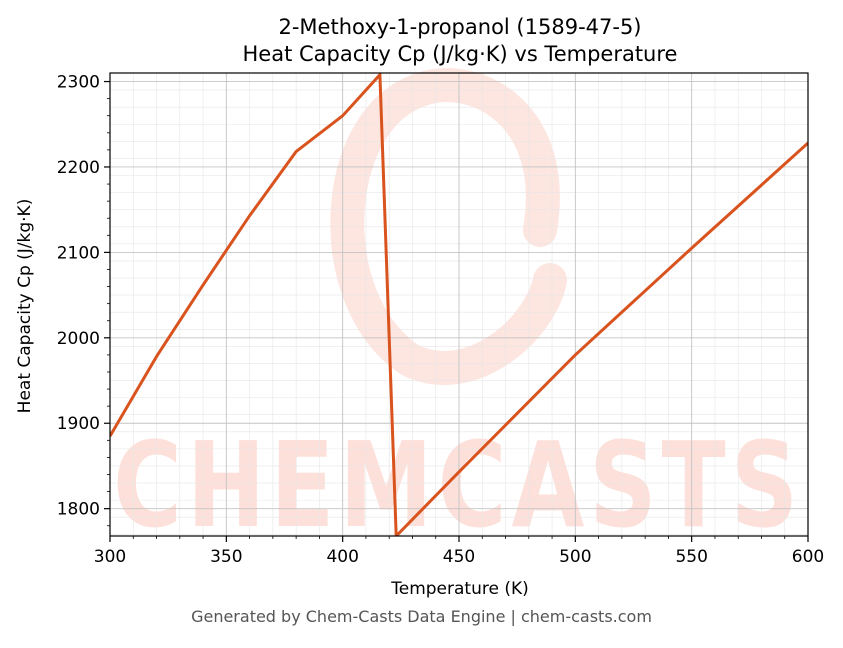  What do you see at coordinates (459, 557) in the screenshot?
I see `x-tick-label: 450` at bounding box center [459, 557].